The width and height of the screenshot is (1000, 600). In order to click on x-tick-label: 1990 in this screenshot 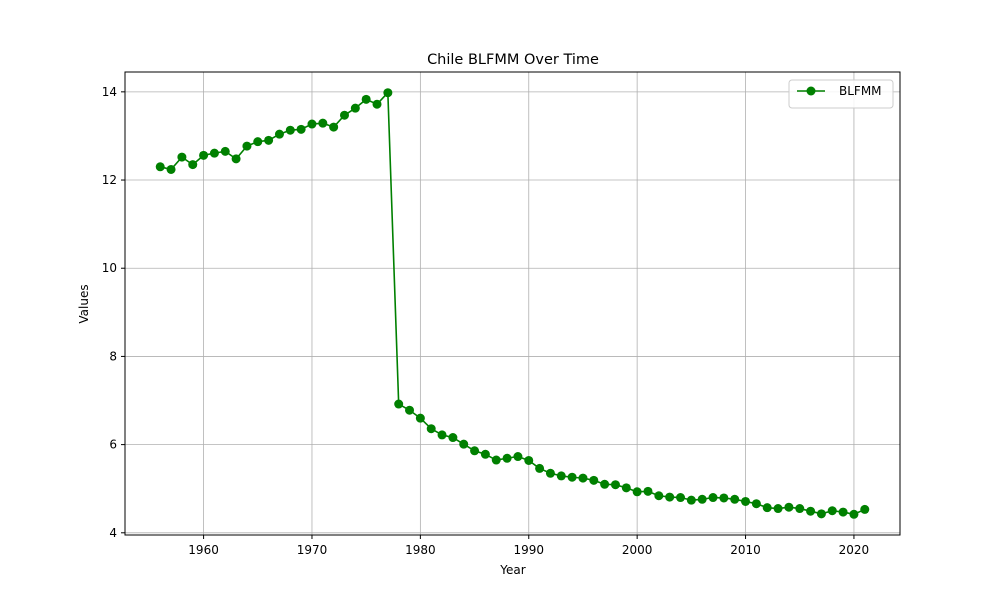, I will do `click(528, 550)`.